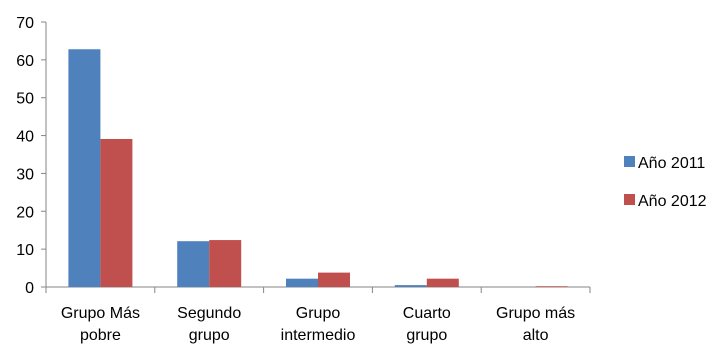 Image resolution: width=726 pixels, height=348 pixels. Describe the element at coordinates (25, 250) in the screenshot. I see `y-tick-label: 10` at that location.